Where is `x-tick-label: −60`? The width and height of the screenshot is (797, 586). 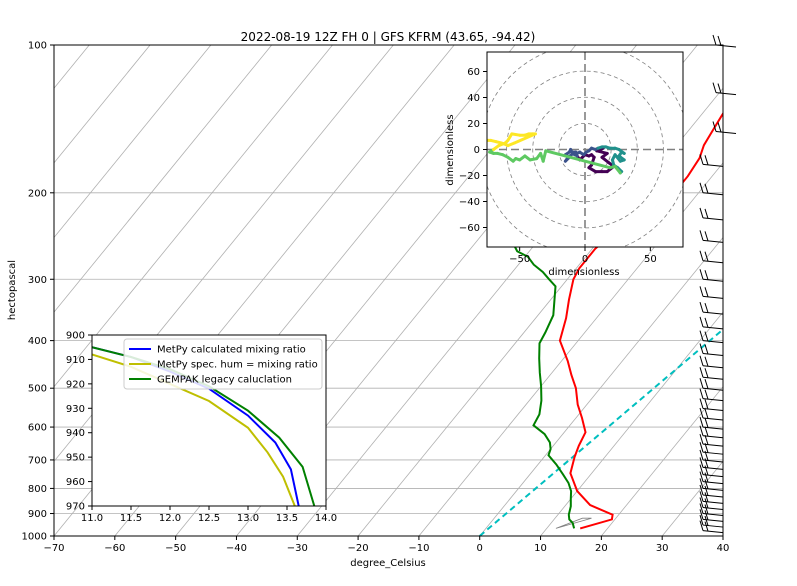
x-tick-label: −60 is located at coordinates (114, 548).